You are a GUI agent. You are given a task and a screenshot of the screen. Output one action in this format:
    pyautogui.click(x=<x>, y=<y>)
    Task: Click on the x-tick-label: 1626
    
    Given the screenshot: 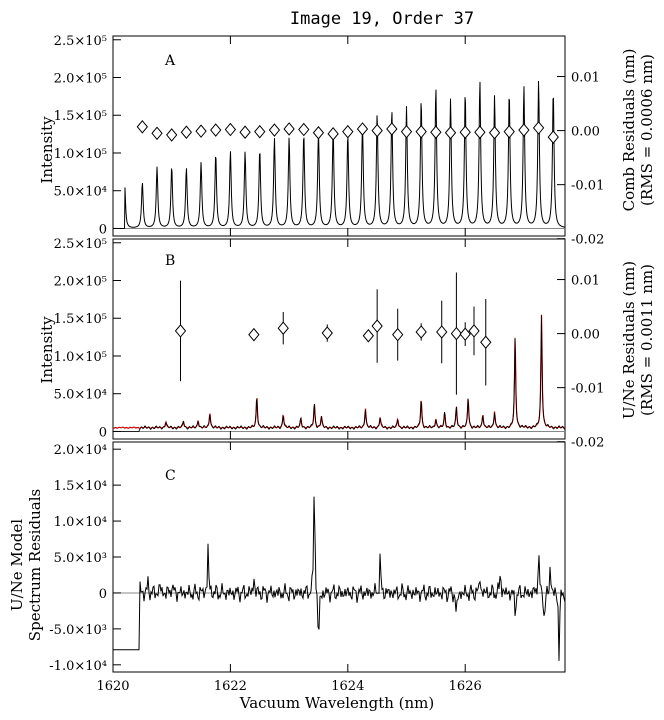 What is the action you would take?
    pyautogui.click(x=465, y=686)
    